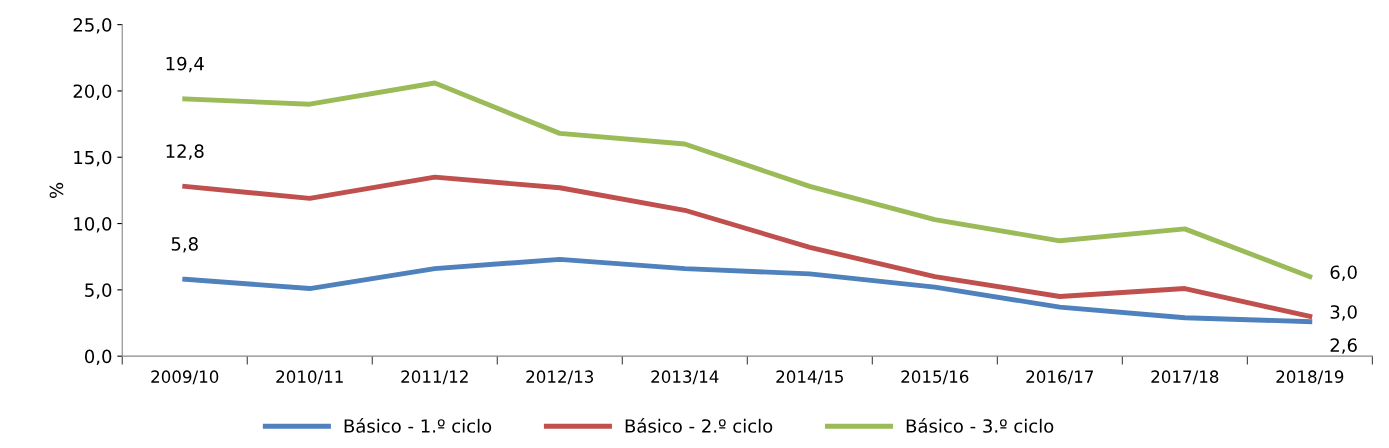  What do you see at coordinates (809, 377) in the screenshot?
I see `x-tick-label: 2014/15` at bounding box center [809, 377].